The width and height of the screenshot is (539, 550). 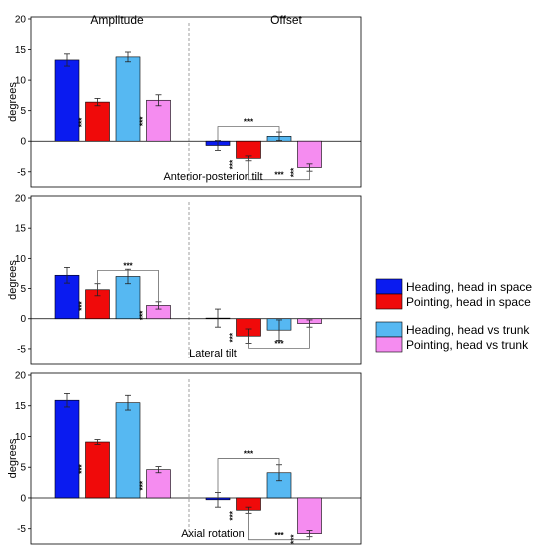 I want to click on column-title-amplitude: Amplitude, so click(x=117, y=20).